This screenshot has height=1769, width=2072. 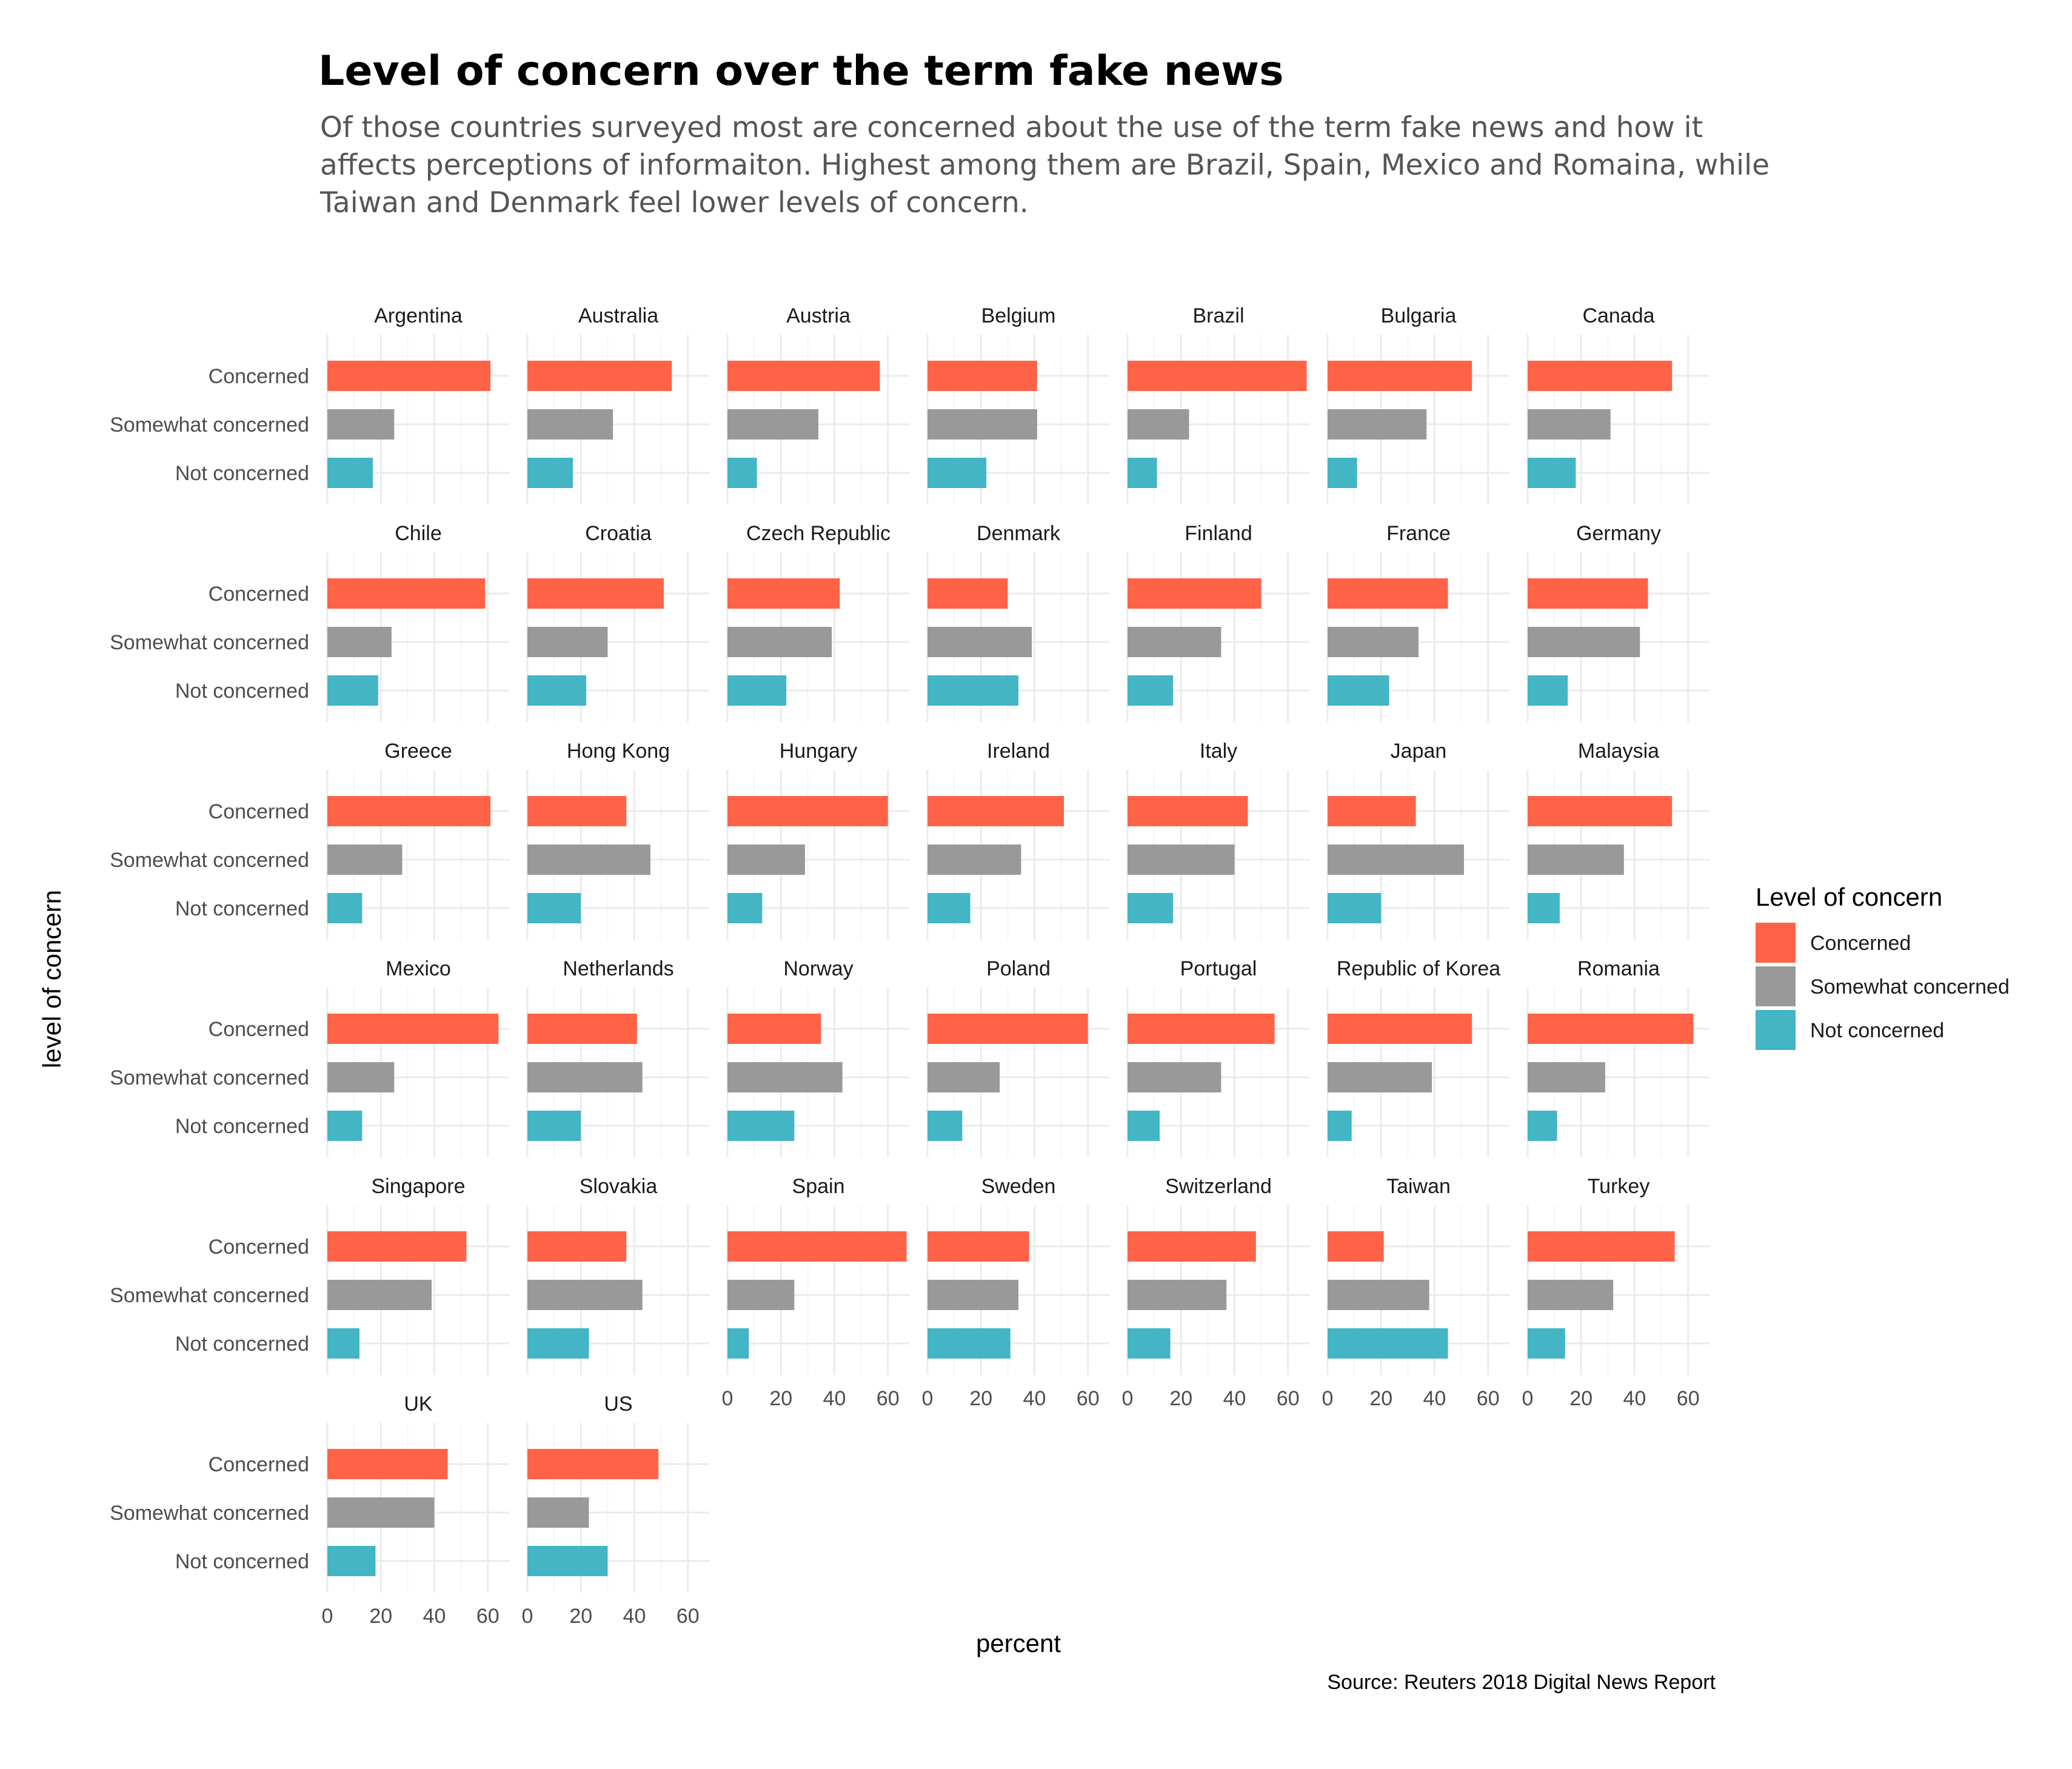 I want to click on facet-label: Belgium, so click(x=1018, y=315).